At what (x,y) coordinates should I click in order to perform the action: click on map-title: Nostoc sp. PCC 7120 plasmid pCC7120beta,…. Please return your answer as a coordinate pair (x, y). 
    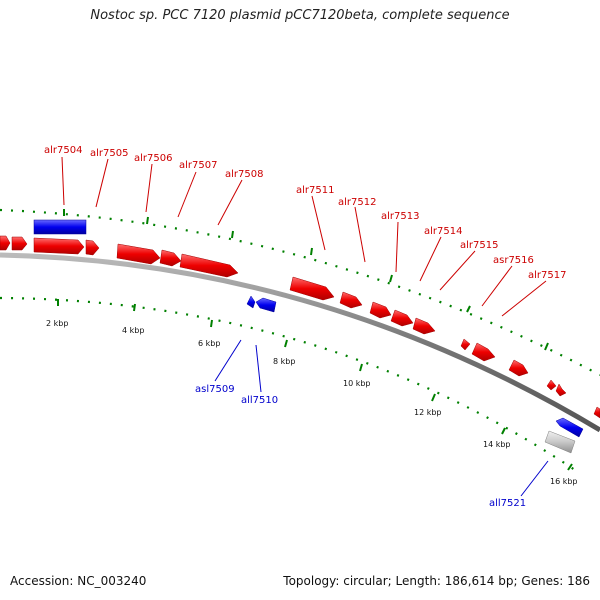
    Looking at the image, I should click on (300, 15).